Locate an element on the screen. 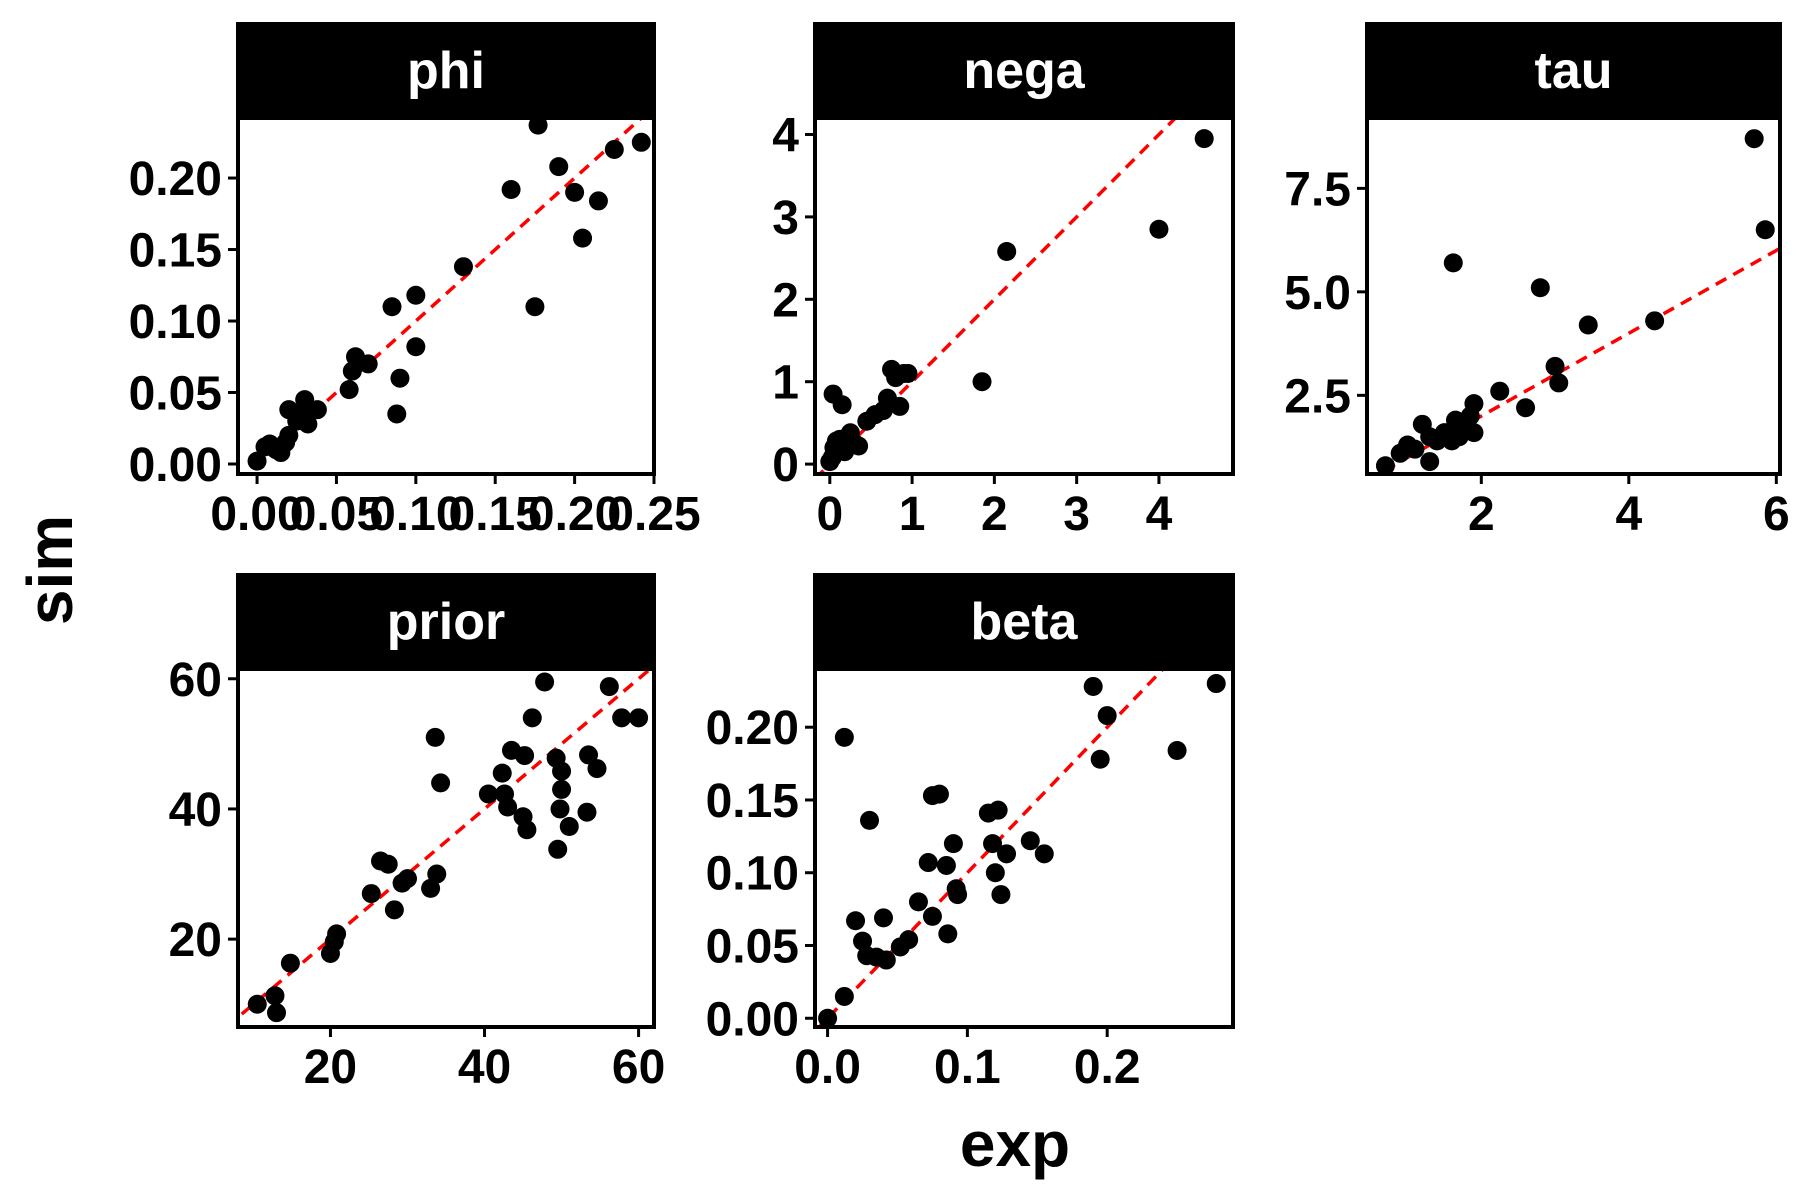 The image size is (1800, 1200). panel-nega: nega 0 1 2 3 4 0 1 2 3 4 is located at coordinates (1003, 281).